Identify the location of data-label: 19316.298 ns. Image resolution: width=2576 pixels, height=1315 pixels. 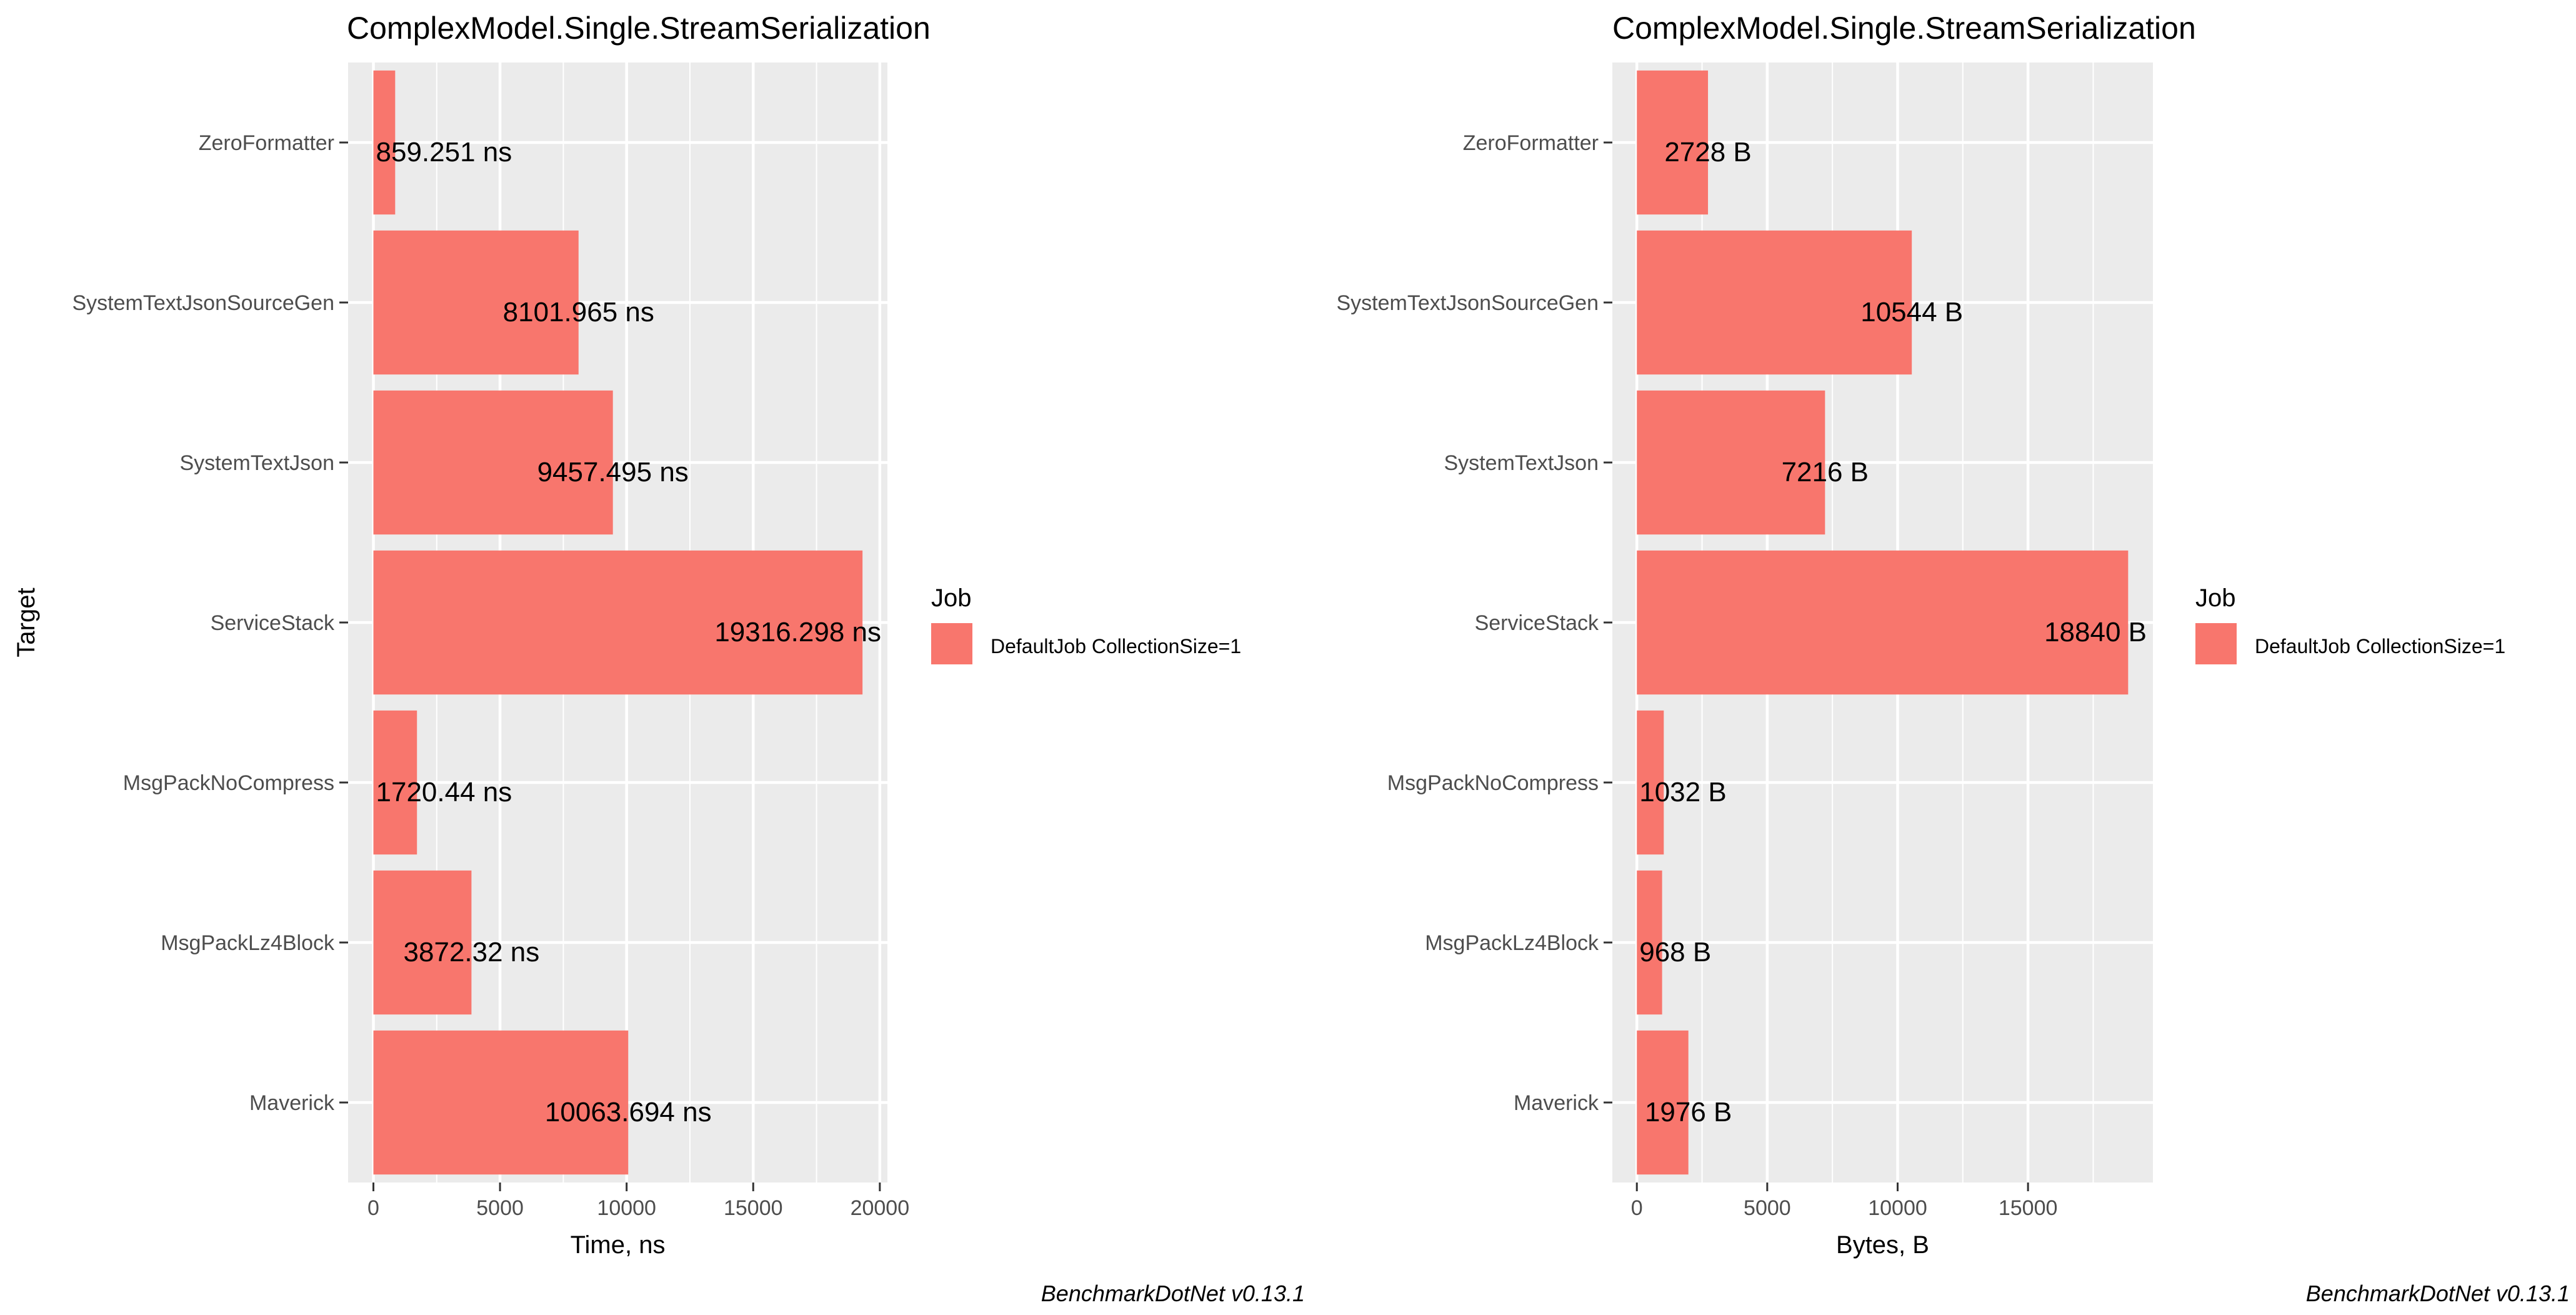
(797, 632).